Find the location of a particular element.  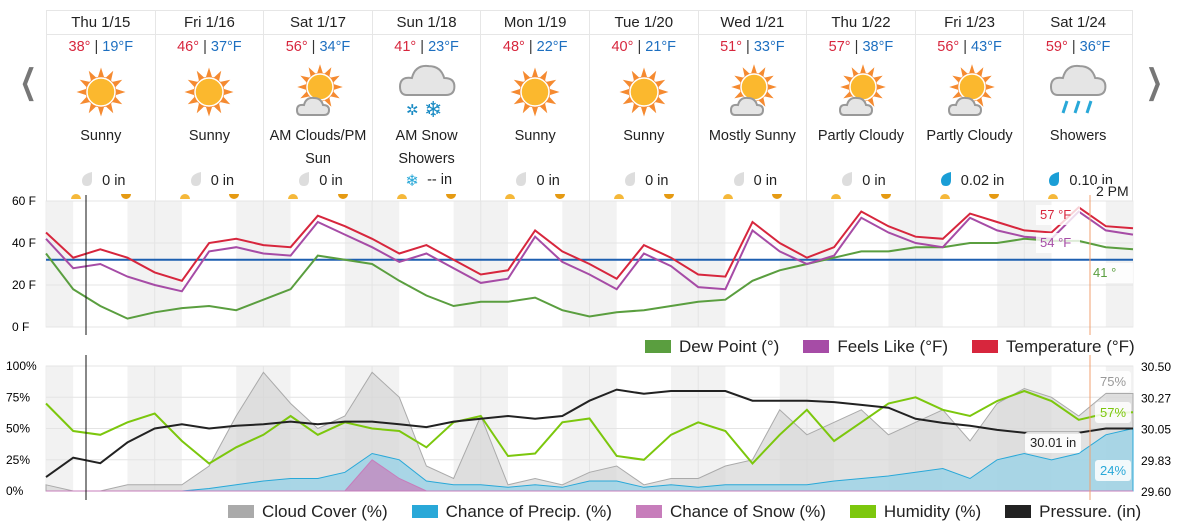

tooltip-value: 57 °F is located at coordinates (1055, 214).